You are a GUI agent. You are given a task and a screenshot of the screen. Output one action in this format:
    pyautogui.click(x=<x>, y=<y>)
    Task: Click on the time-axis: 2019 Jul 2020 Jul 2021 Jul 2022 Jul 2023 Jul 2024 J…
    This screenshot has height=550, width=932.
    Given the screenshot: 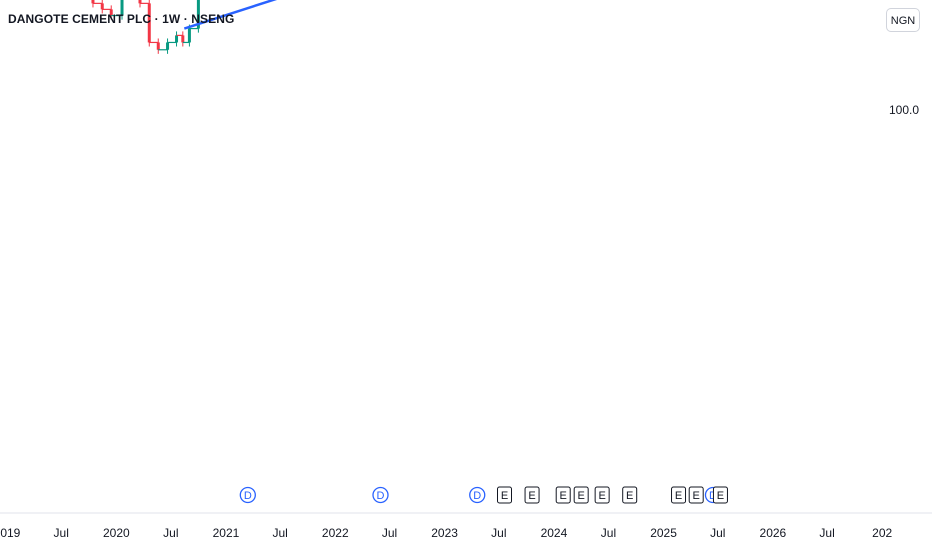 What is the action you would take?
    pyautogui.click(x=466, y=526)
    